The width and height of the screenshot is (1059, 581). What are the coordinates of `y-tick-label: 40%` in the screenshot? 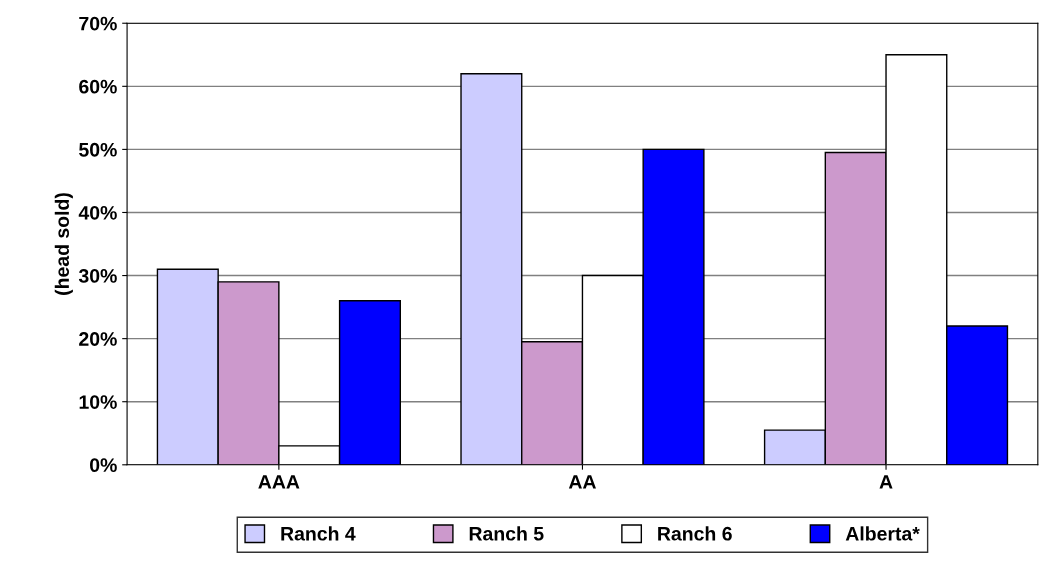 It's located at (97, 212).